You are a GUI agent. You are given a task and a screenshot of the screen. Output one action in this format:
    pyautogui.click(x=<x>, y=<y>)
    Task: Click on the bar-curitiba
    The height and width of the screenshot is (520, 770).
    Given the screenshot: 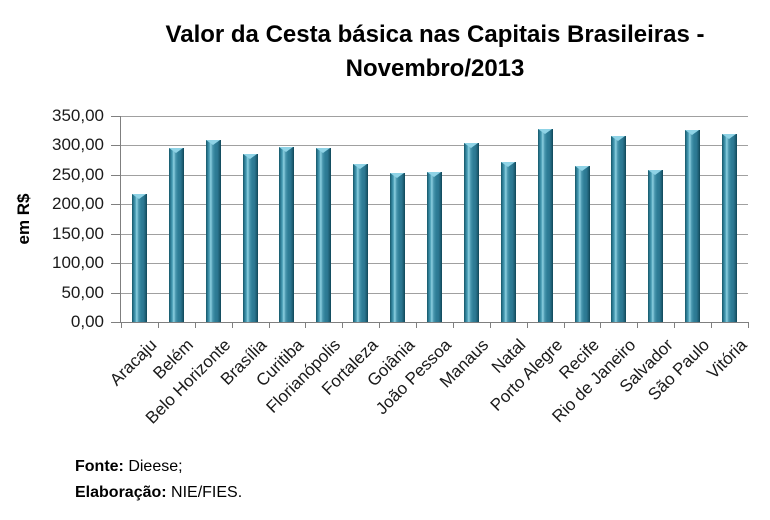 What is the action you would take?
    pyautogui.click(x=287, y=234)
    